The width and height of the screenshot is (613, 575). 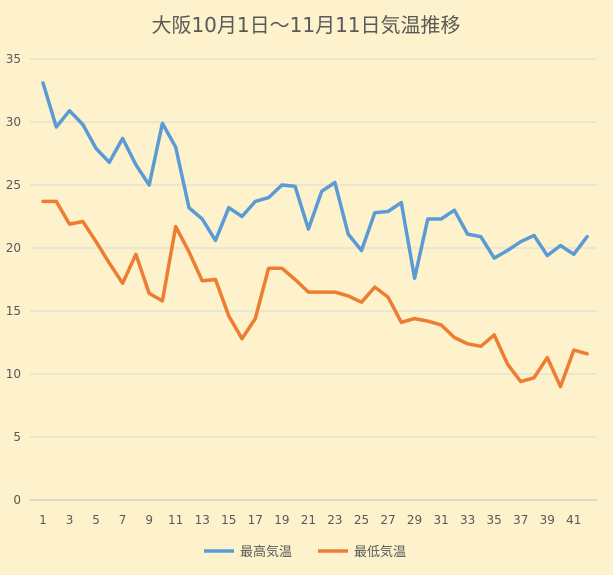 I want to click on y-tick-label: 5, so click(x=17, y=437).